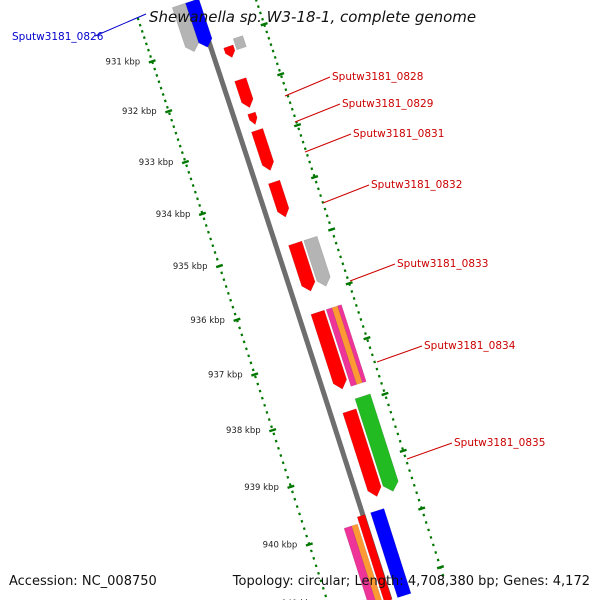  I want to click on kbp-label: 936 kbp, so click(207, 321).